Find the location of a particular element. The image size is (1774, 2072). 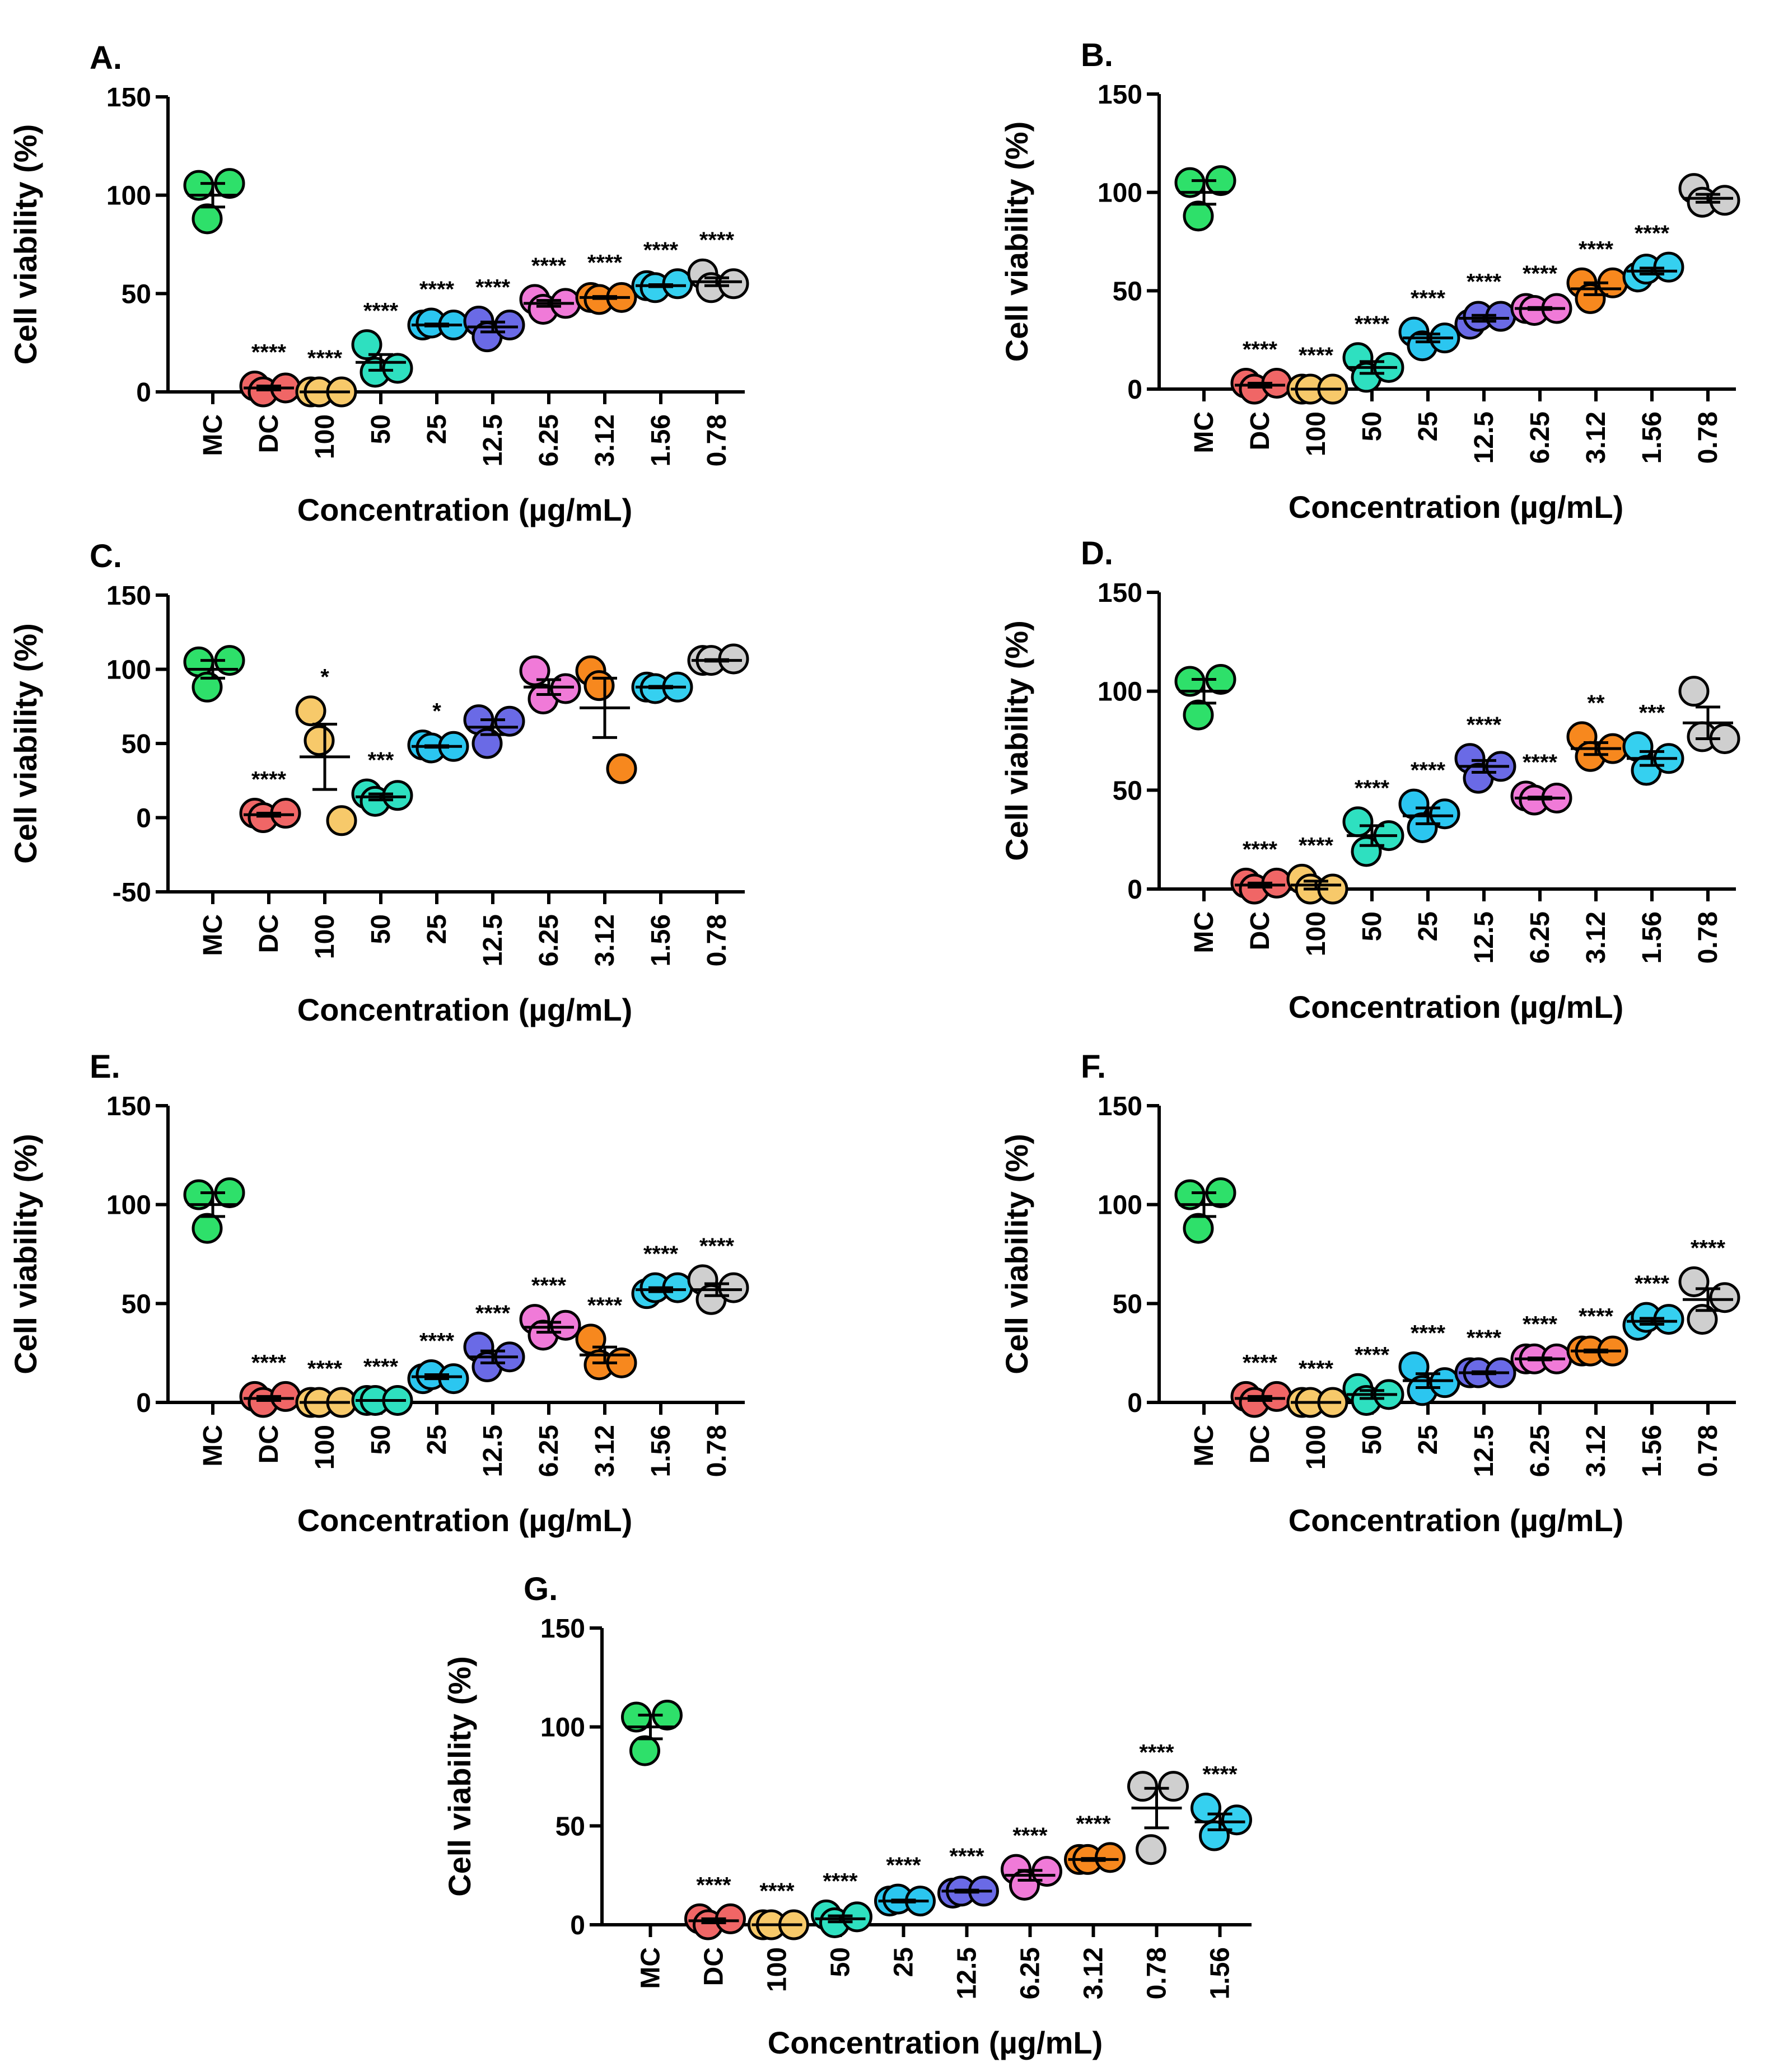

significance-label: ** is located at coordinates (1596, 703).